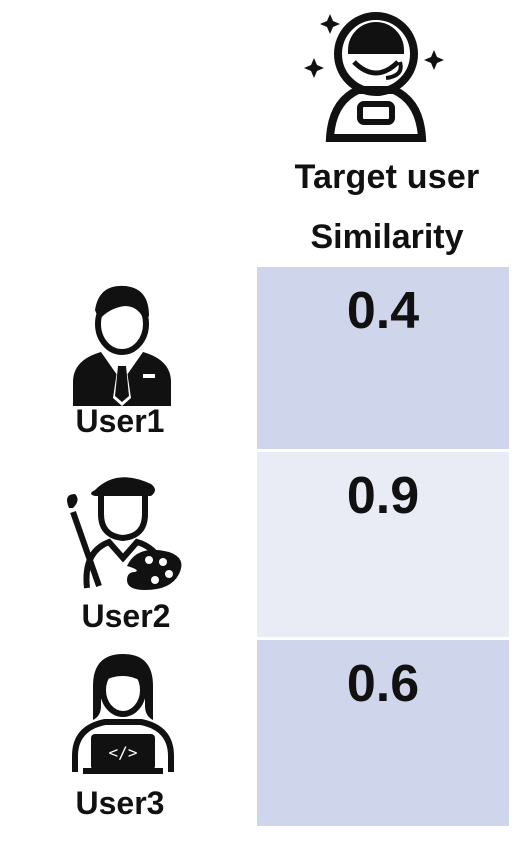 The image size is (514, 851). I want to click on user2-label: User2, so click(126, 616).